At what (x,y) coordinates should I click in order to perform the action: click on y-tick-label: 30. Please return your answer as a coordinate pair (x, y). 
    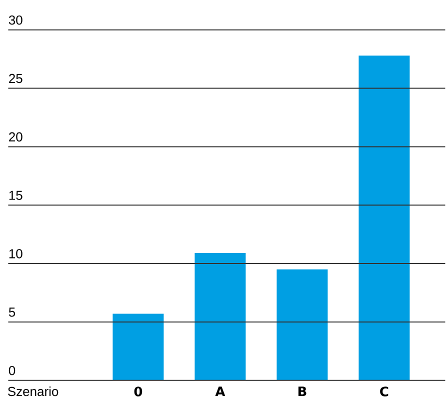
    Looking at the image, I should click on (15, 20).